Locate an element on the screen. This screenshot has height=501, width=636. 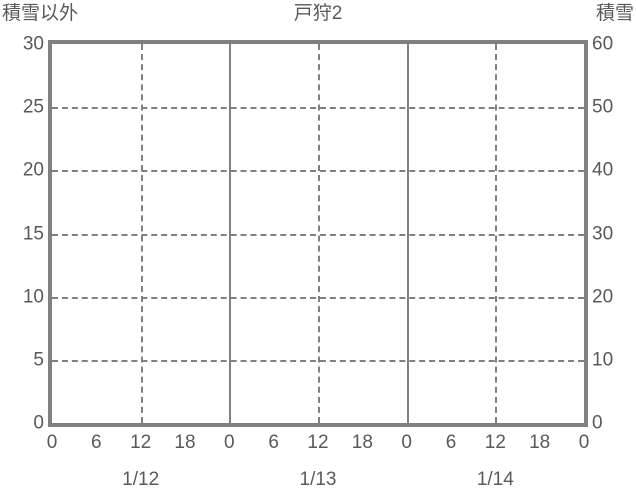
left-axis-tick-label: 25 is located at coordinates (33, 107).